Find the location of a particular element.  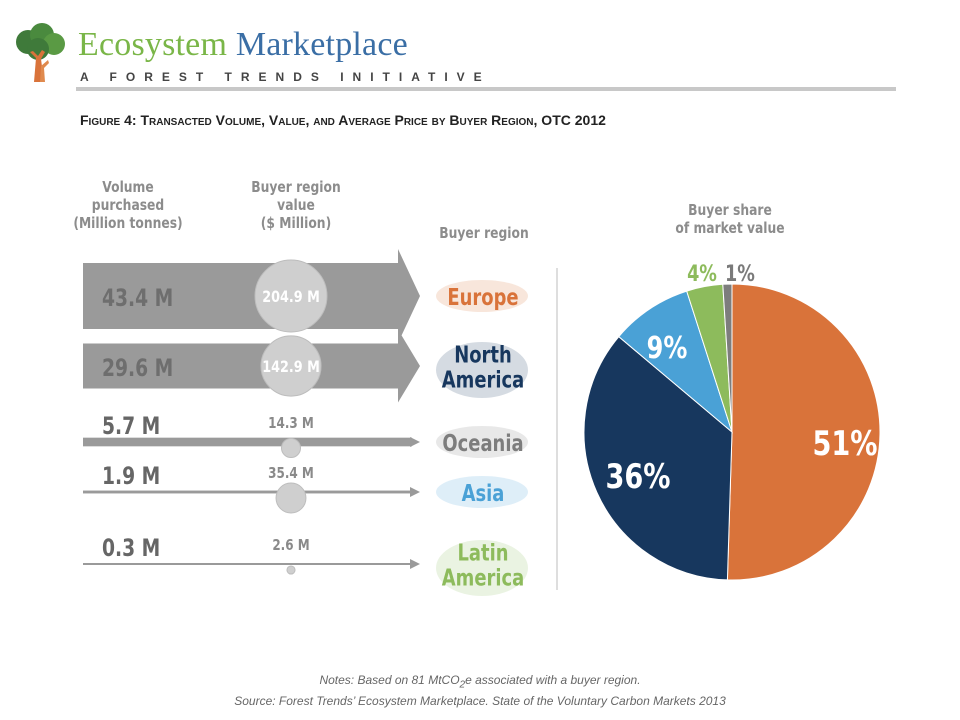

value-label: 142.9 M is located at coordinates (291, 368).